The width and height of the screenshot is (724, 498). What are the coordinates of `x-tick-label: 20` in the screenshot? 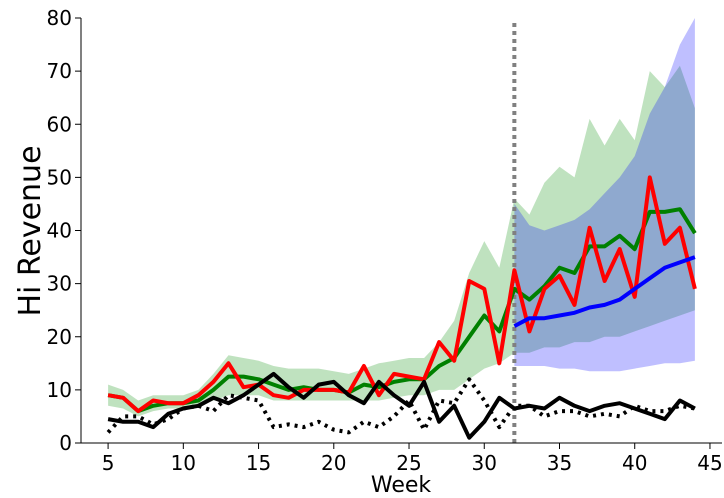 It's located at (333, 463).